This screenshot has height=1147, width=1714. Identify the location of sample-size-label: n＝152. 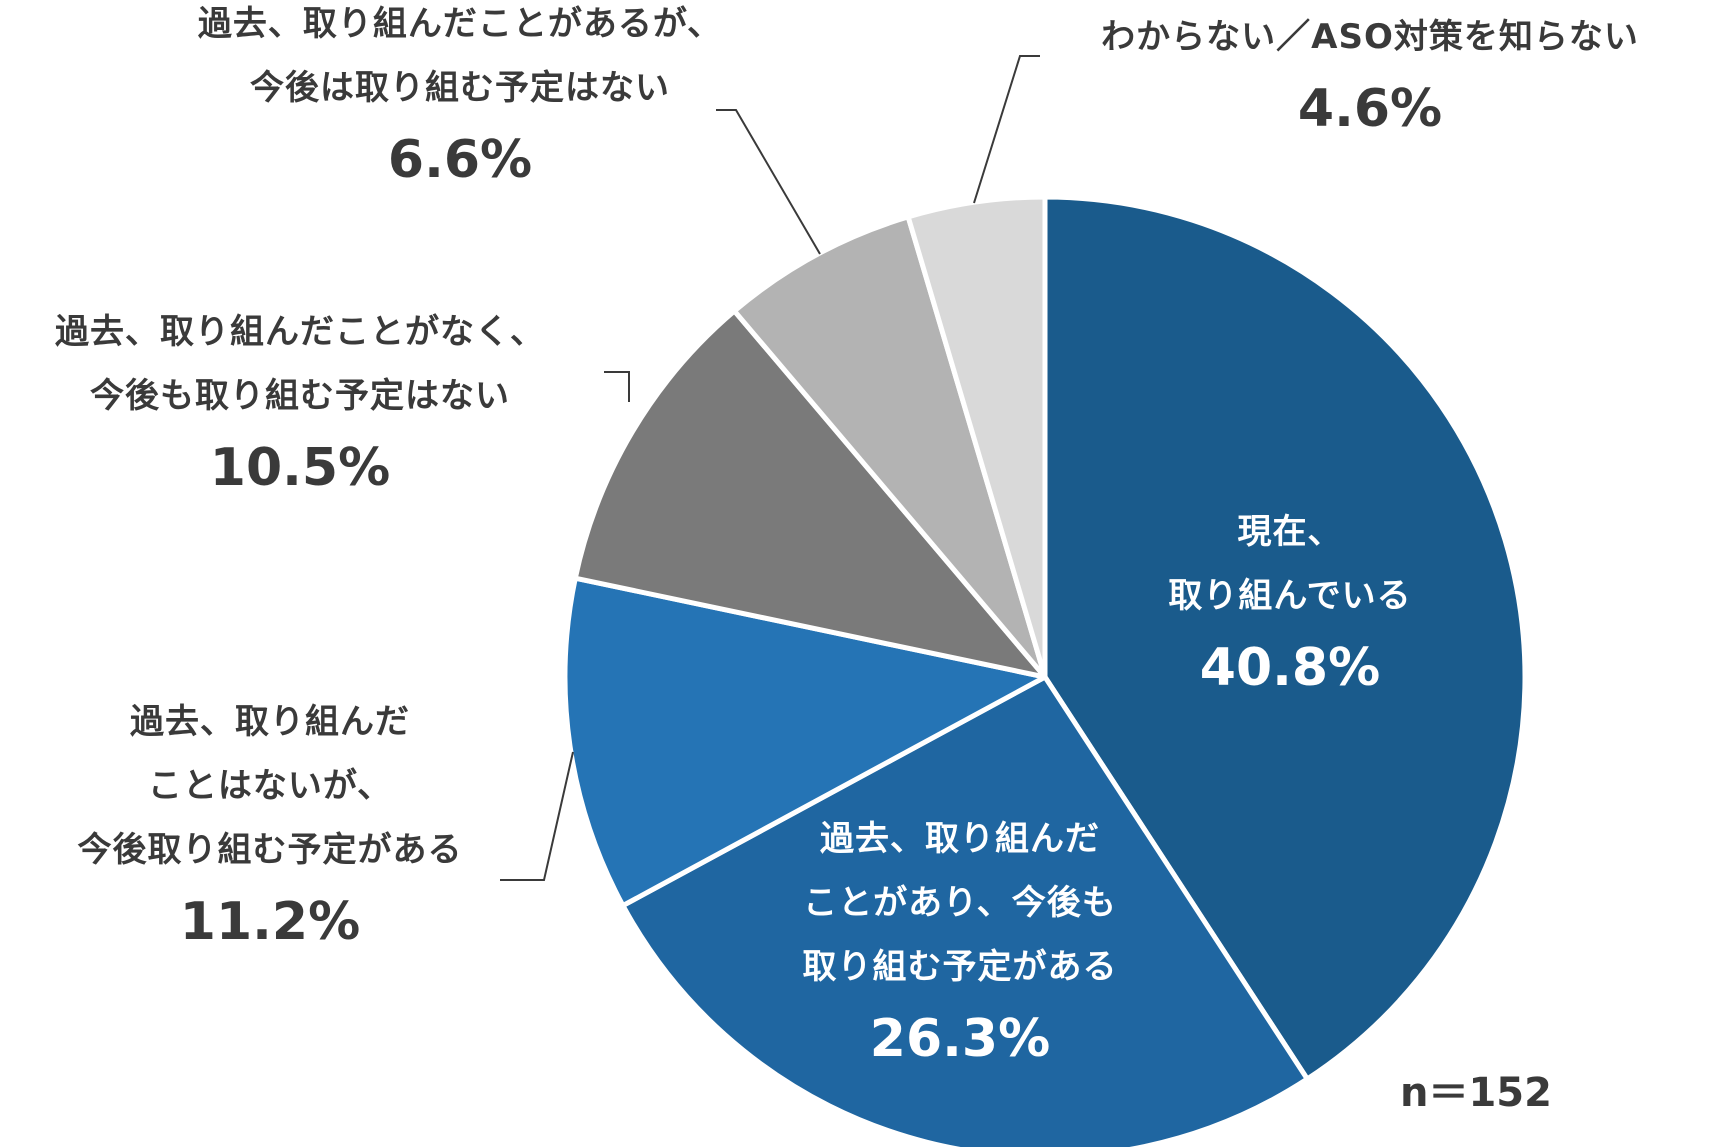
(1476, 1093).